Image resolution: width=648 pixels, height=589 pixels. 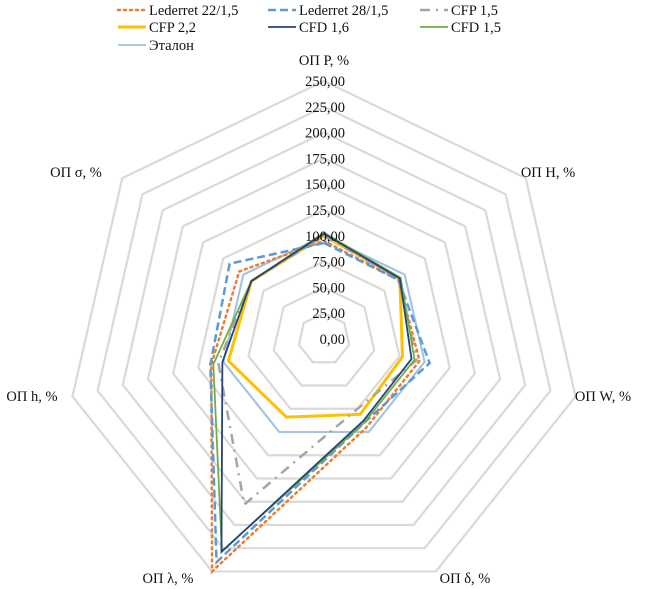 I want to click on axis-label: ОП σ, %, so click(x=76, y=173).